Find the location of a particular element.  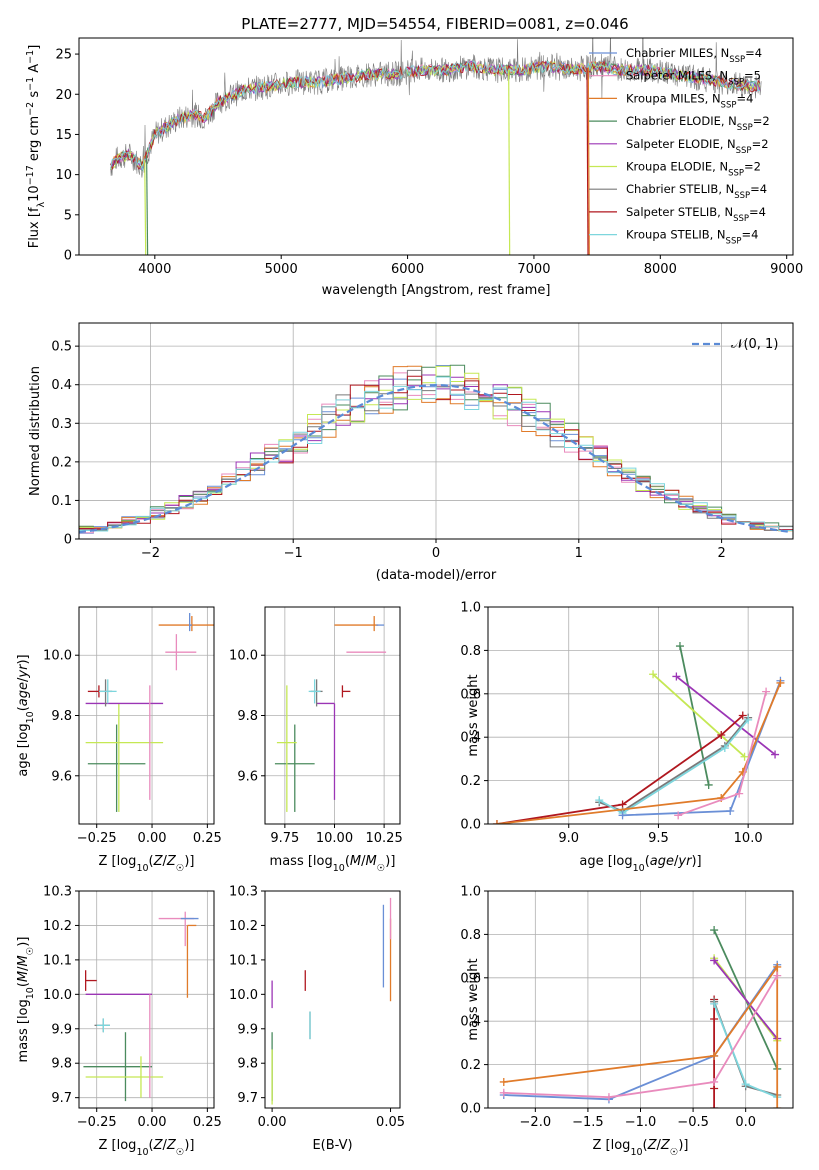

legend-label-kroupa_stelib: Kroupa STELIB, NSSP=4 is located at coordinates (692, 237).